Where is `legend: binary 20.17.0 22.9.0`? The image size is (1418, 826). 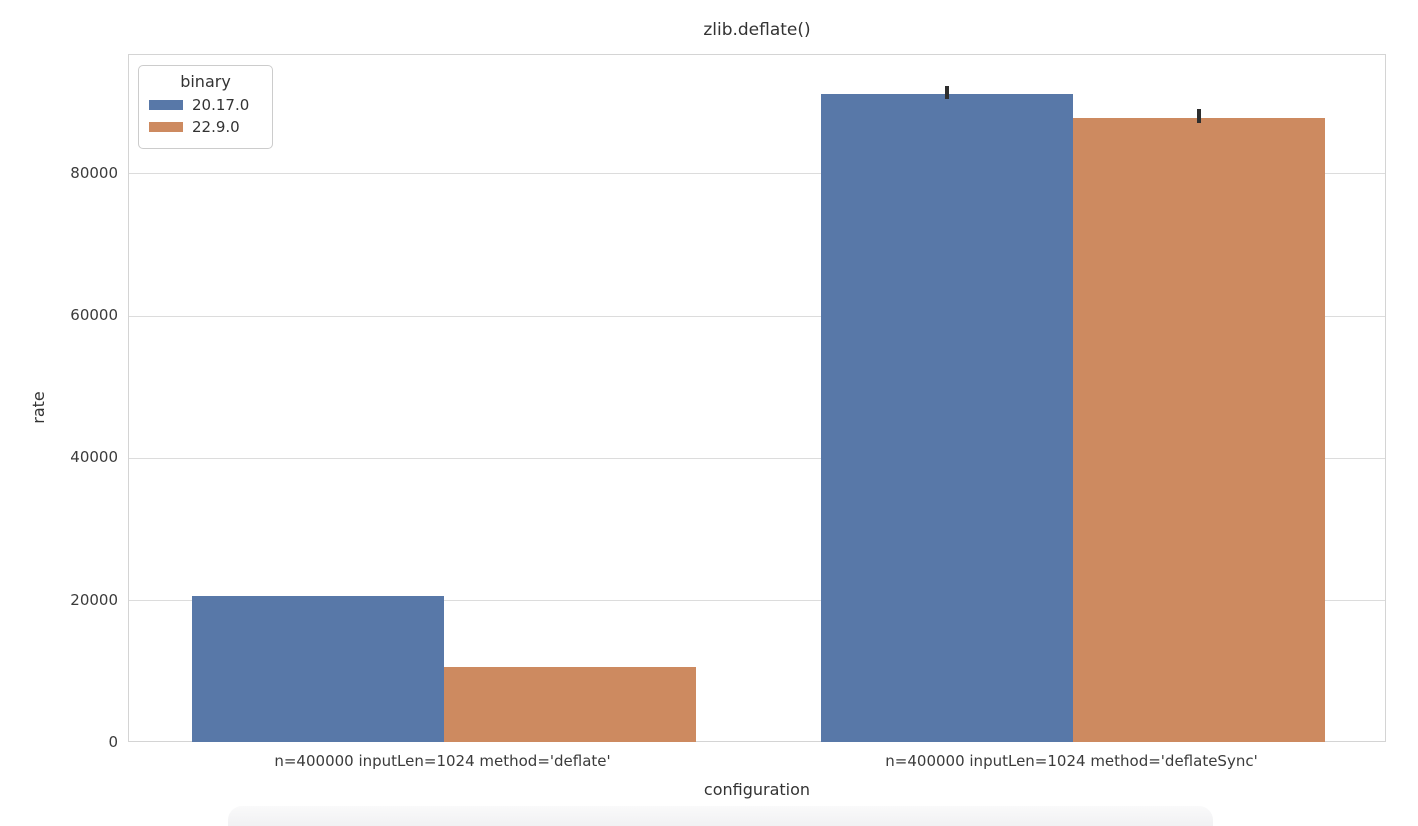
legend: binary 20.17.0 22.9.0 is located at coordinates (205, 107).